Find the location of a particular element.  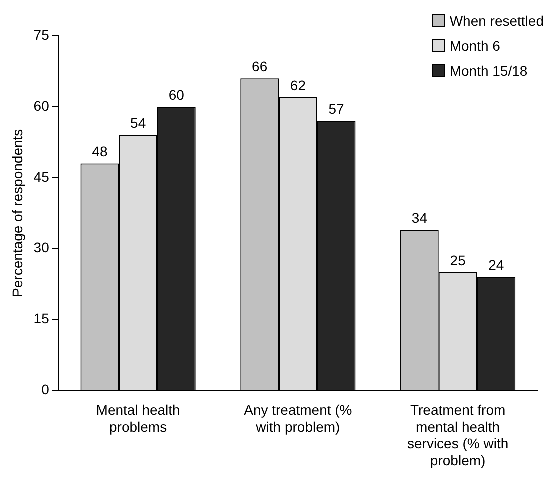

y-axis-title: Percentage of respondents is located at coordinates (17, 213).